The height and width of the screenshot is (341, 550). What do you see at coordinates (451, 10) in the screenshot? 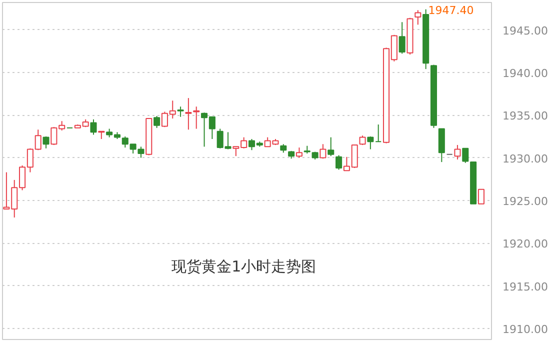
I see `annotation: 1947.40` at bounding box center [451, 10].